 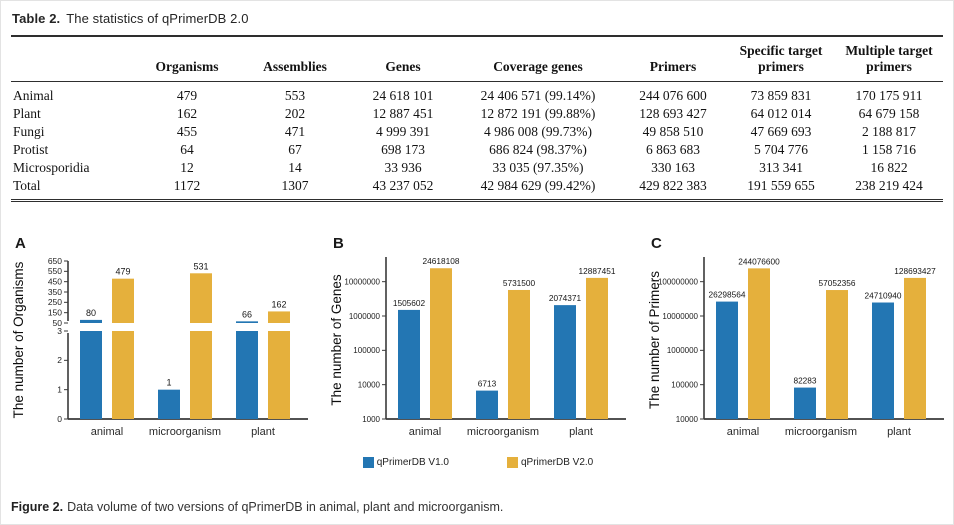 I want to click on table-cell: 49 858 510, so click(x=673, y=132).